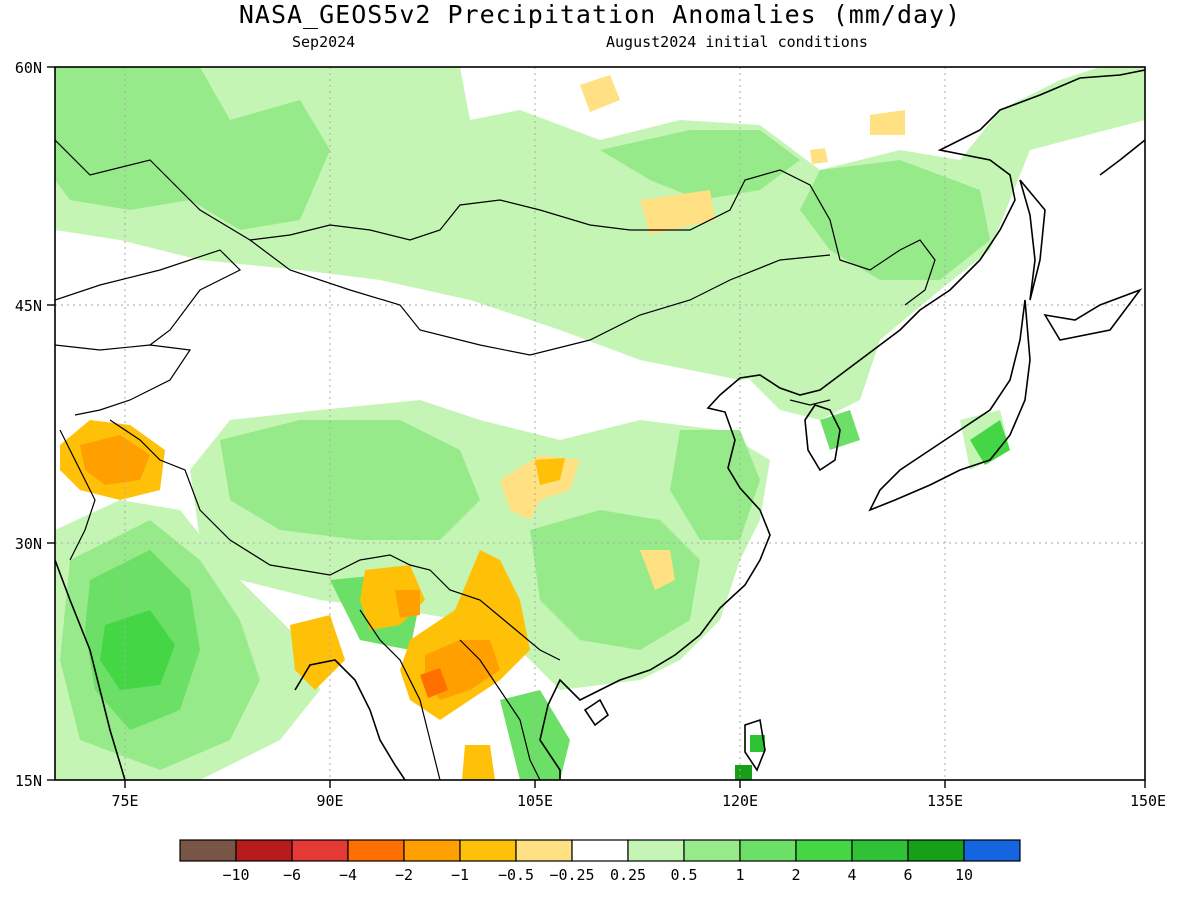  What do you see at coordinates (964, 875) in the screenshot?
I see `legend-label: 10` at bounding box center [964, 875].